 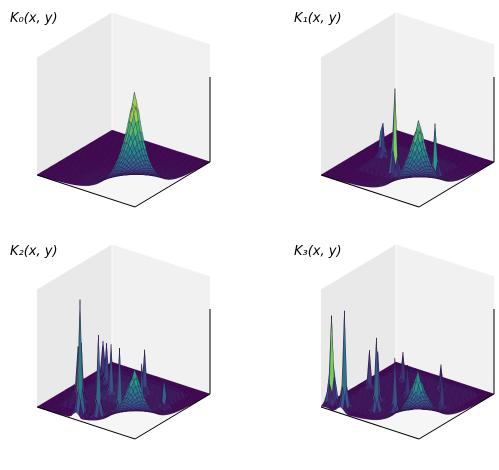 What do you see at coordinates (318, 18) in the screenshot?
I see `subplot-title: K₁(x, y)` at bounding box center [318, 18].